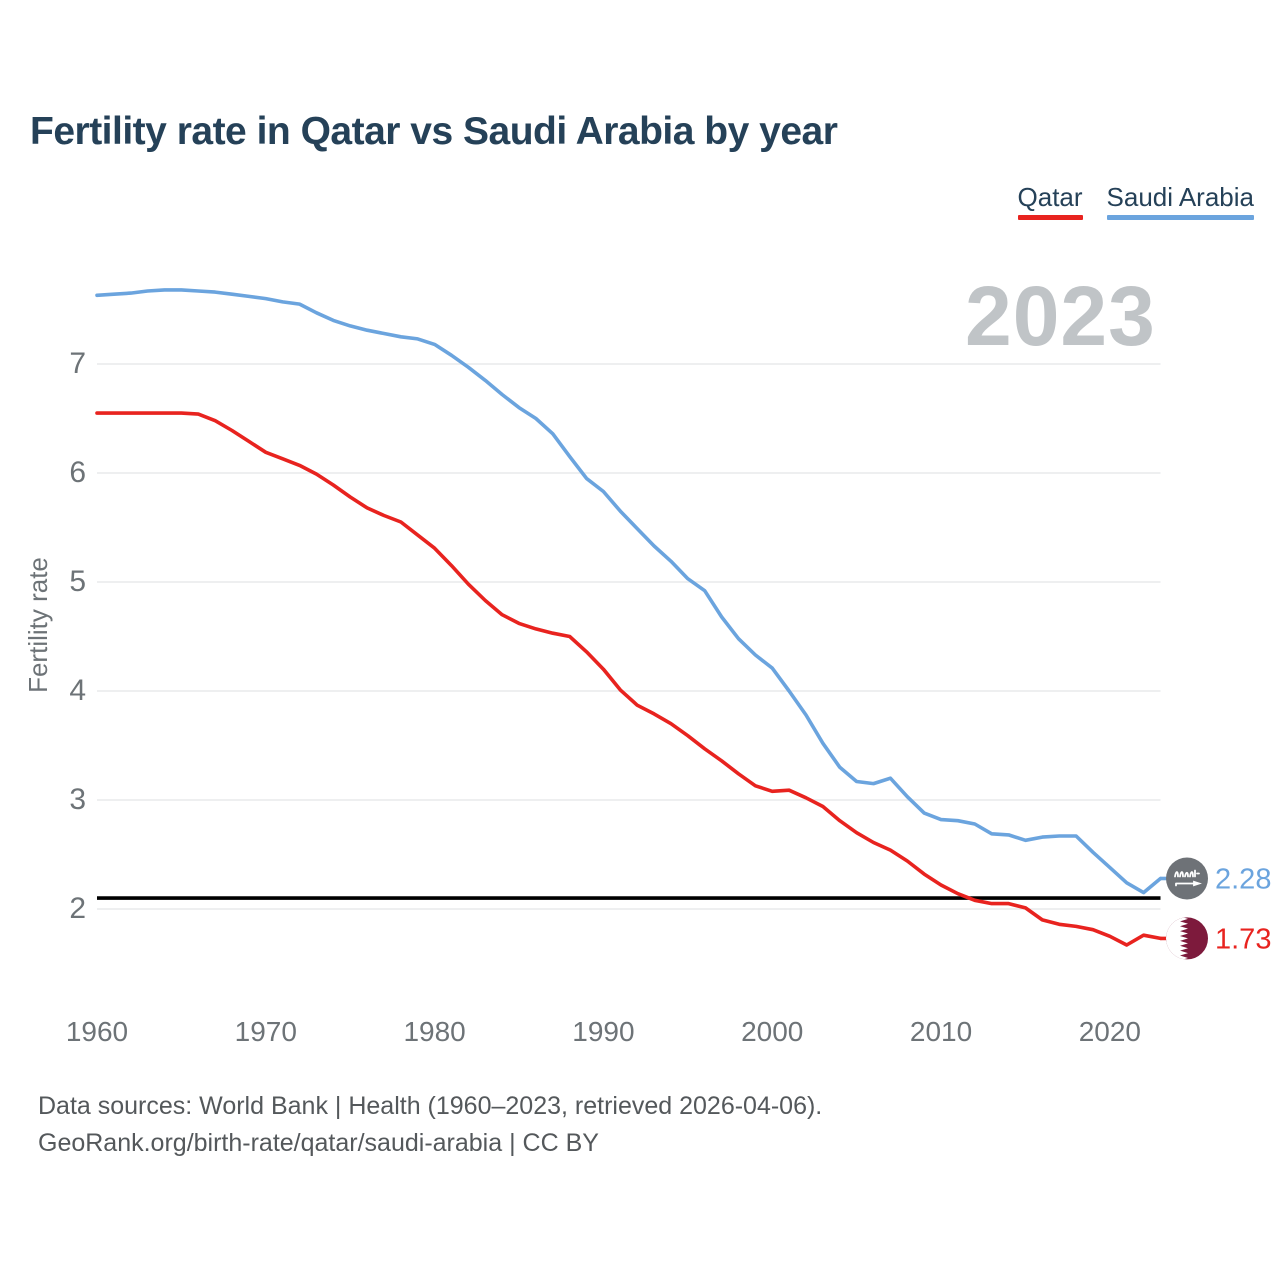 The width and height of the screenshot is (1280, 1280). I want to click on legend-item-qatar: Qatar, so click(1050, 201).